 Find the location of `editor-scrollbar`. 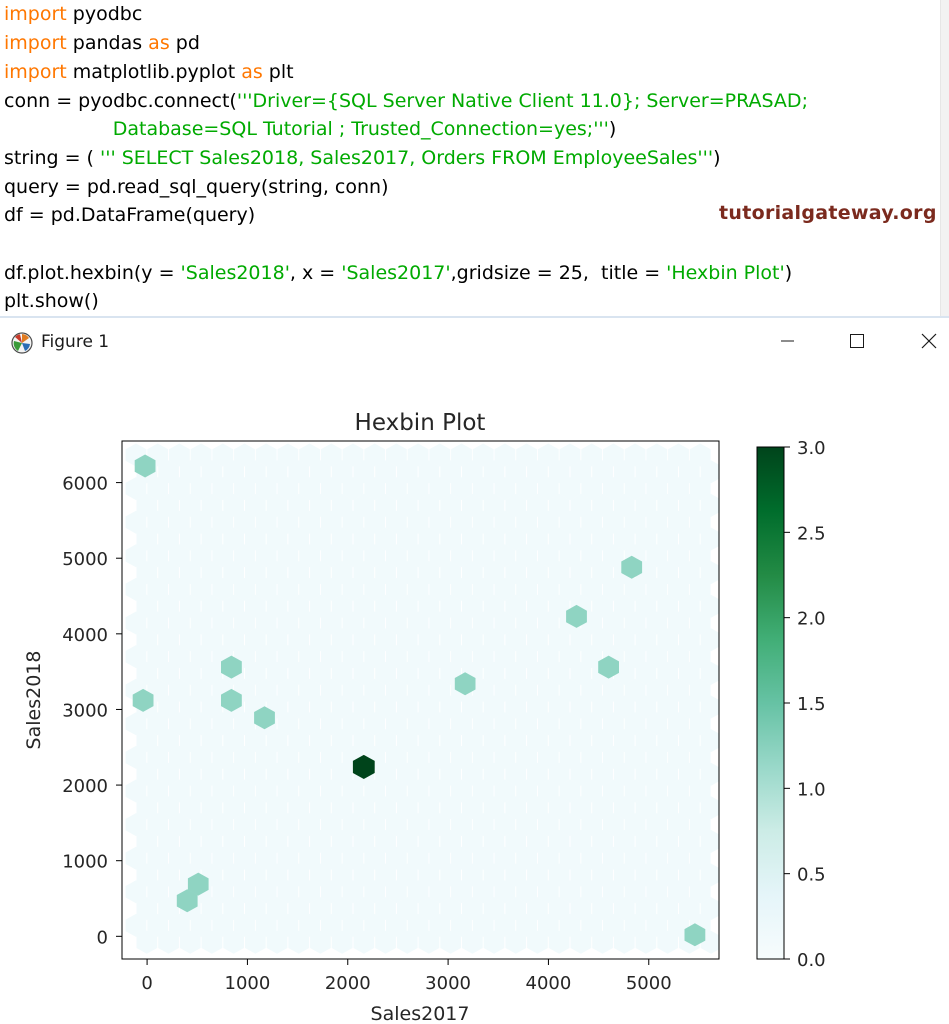

editor-scrollbar is located at coordinates (944, 158).